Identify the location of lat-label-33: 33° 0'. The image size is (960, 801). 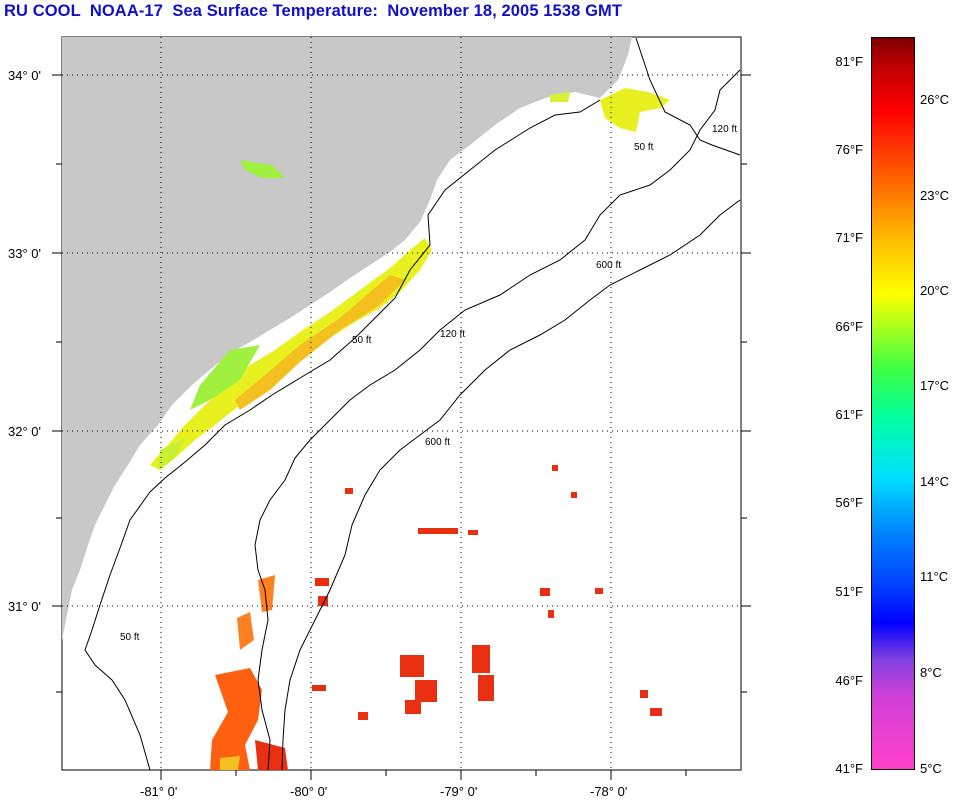
(24, 253).